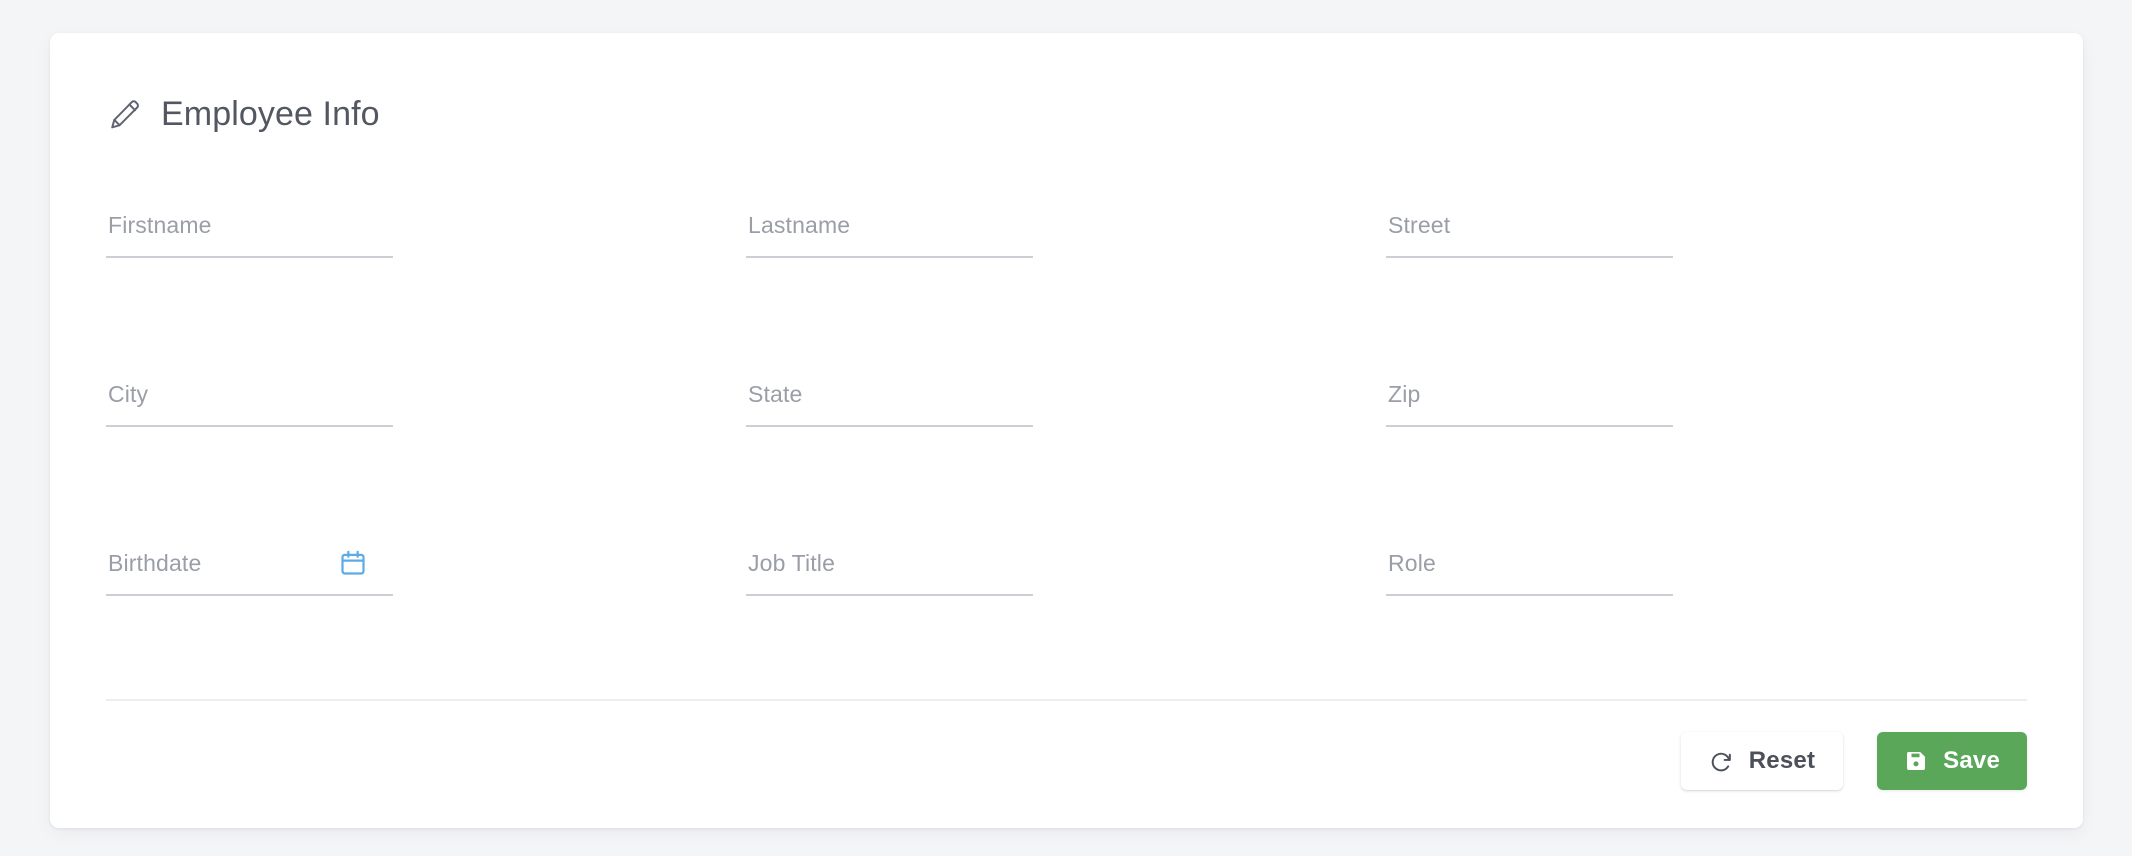 This screenshot has height=856, width=2132. What do you see at coordinates (125, 114) in the screenshot?
I see `pencil-icon` at bounding box center [125, 114].